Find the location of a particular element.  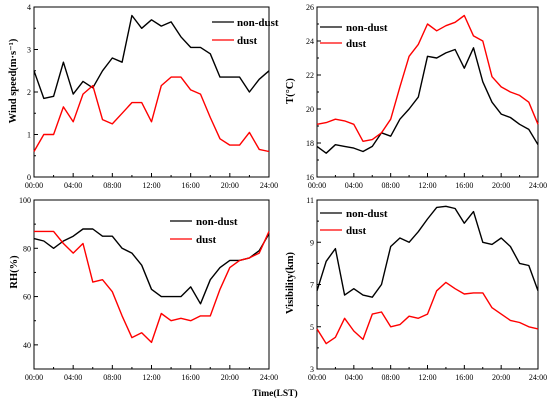

legend-wind-speed: non-dust dust is located at coordinates (245, 32).